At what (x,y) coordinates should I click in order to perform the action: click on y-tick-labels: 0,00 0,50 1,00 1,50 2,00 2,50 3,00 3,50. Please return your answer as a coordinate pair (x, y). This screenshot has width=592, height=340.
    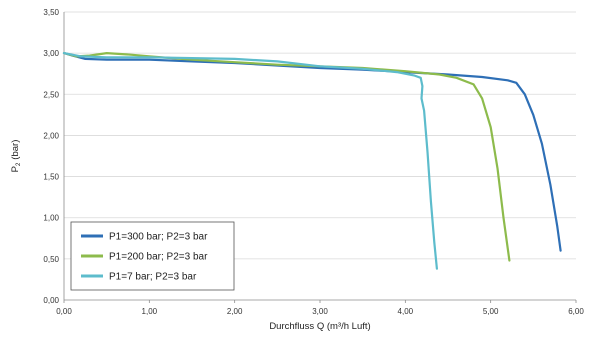
    Looking at the image, I should click on (51, 156).